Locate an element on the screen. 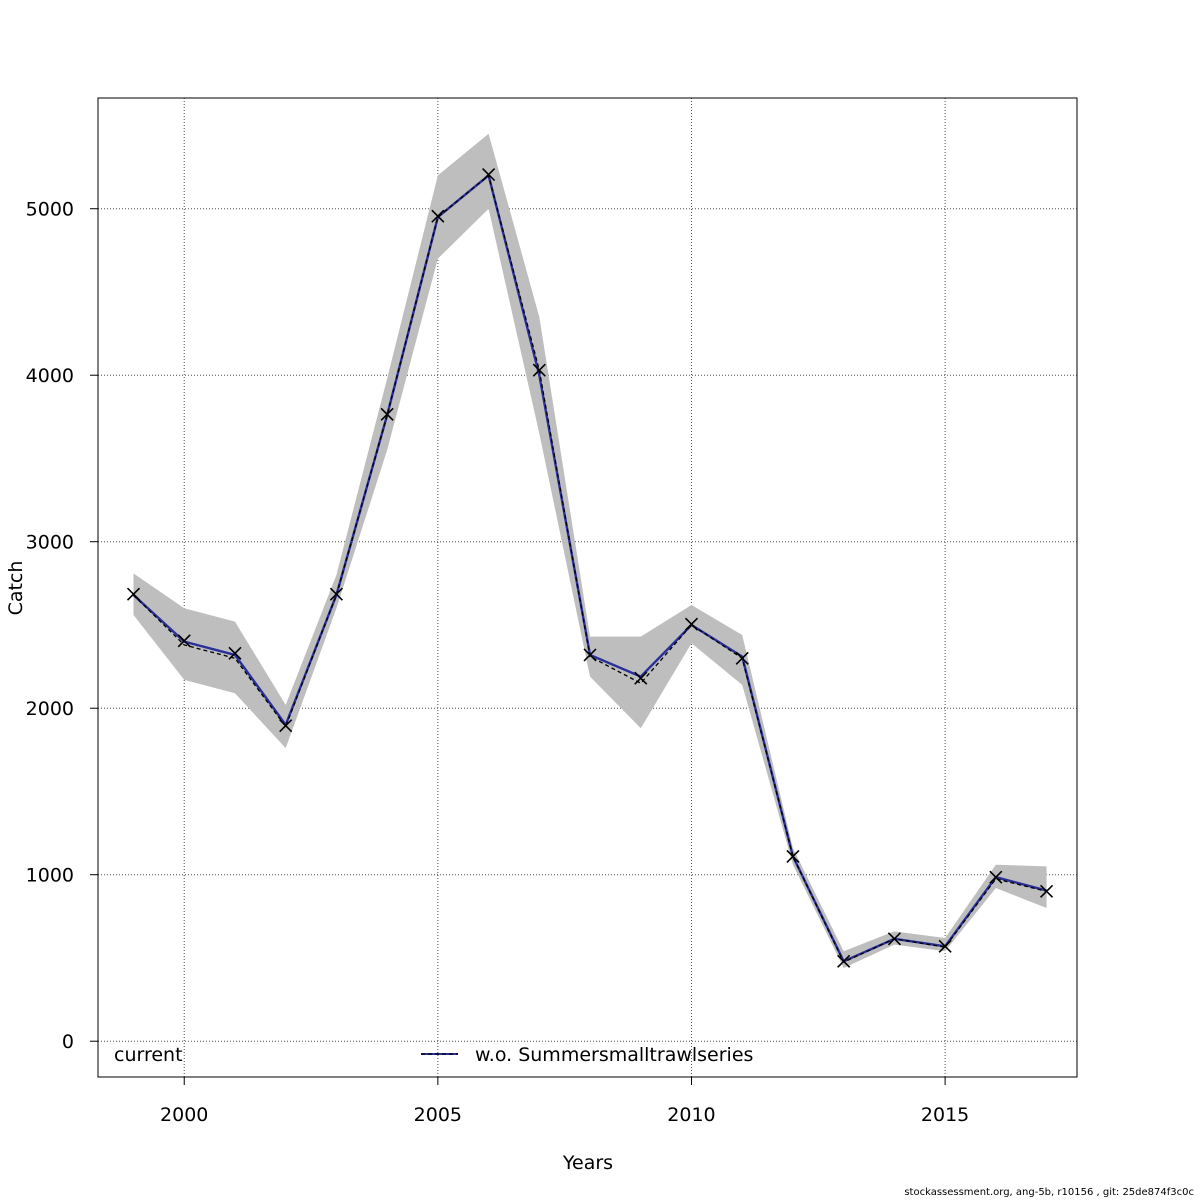 This screenshot has height=1200, width=1200. observation-marker-2009 is located at coordinates (641, 678).